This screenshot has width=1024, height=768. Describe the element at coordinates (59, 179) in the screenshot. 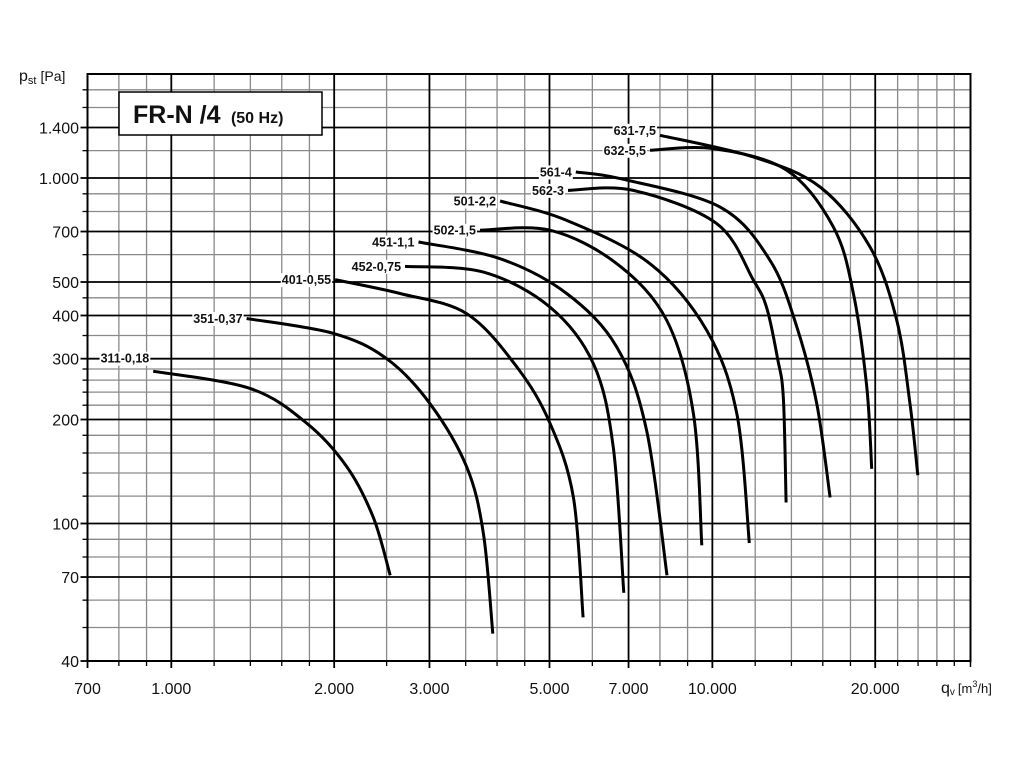

I see `y-tick-label: 1.000` at that location.